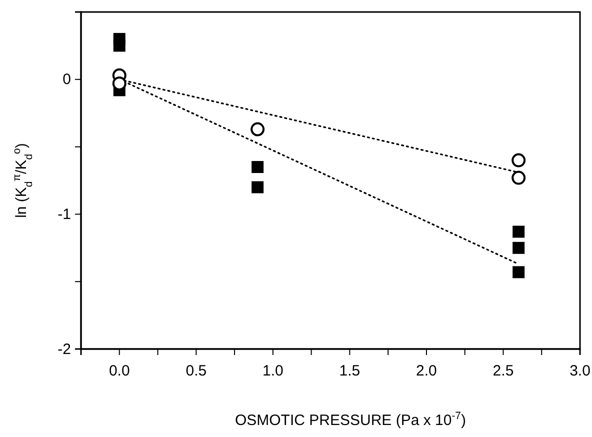  Describe the element at coordinates (350, 419) in the screenshot. I see `x-axis-title: OSMOTIC PRESSURE (Pa x 10$^{-7}$)` at that location.